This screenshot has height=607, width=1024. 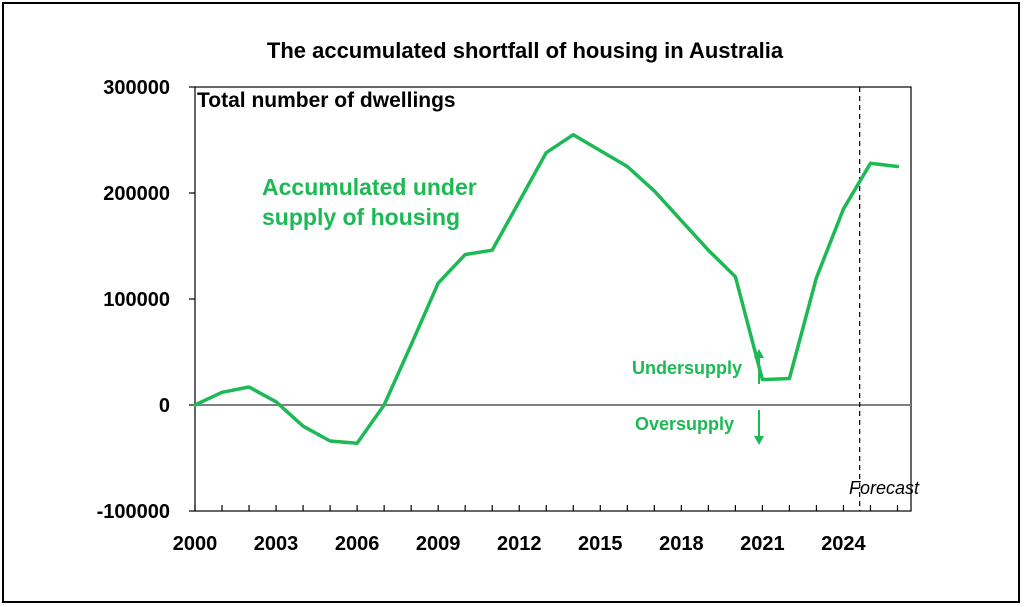 What do you see at coordinates (361, 217) in the screenshot?
I see `series-label-line2: supply of housing` at bounding box center [361, 217].